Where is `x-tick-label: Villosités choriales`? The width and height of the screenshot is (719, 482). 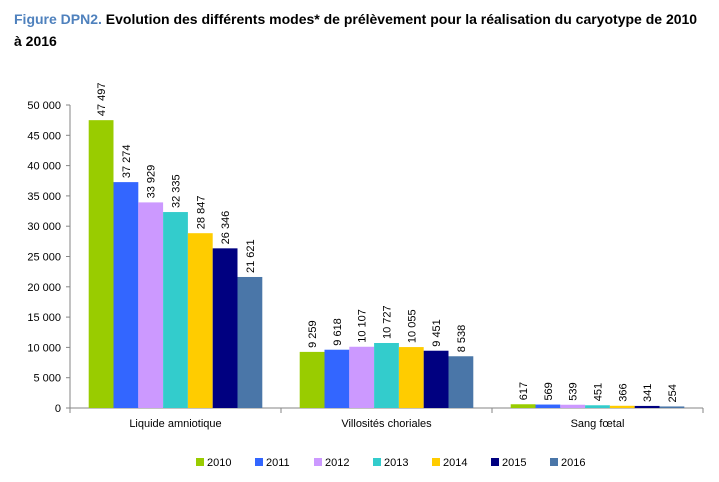
x-tick-label: Villosités choriales is located at coordinates (386, 424).